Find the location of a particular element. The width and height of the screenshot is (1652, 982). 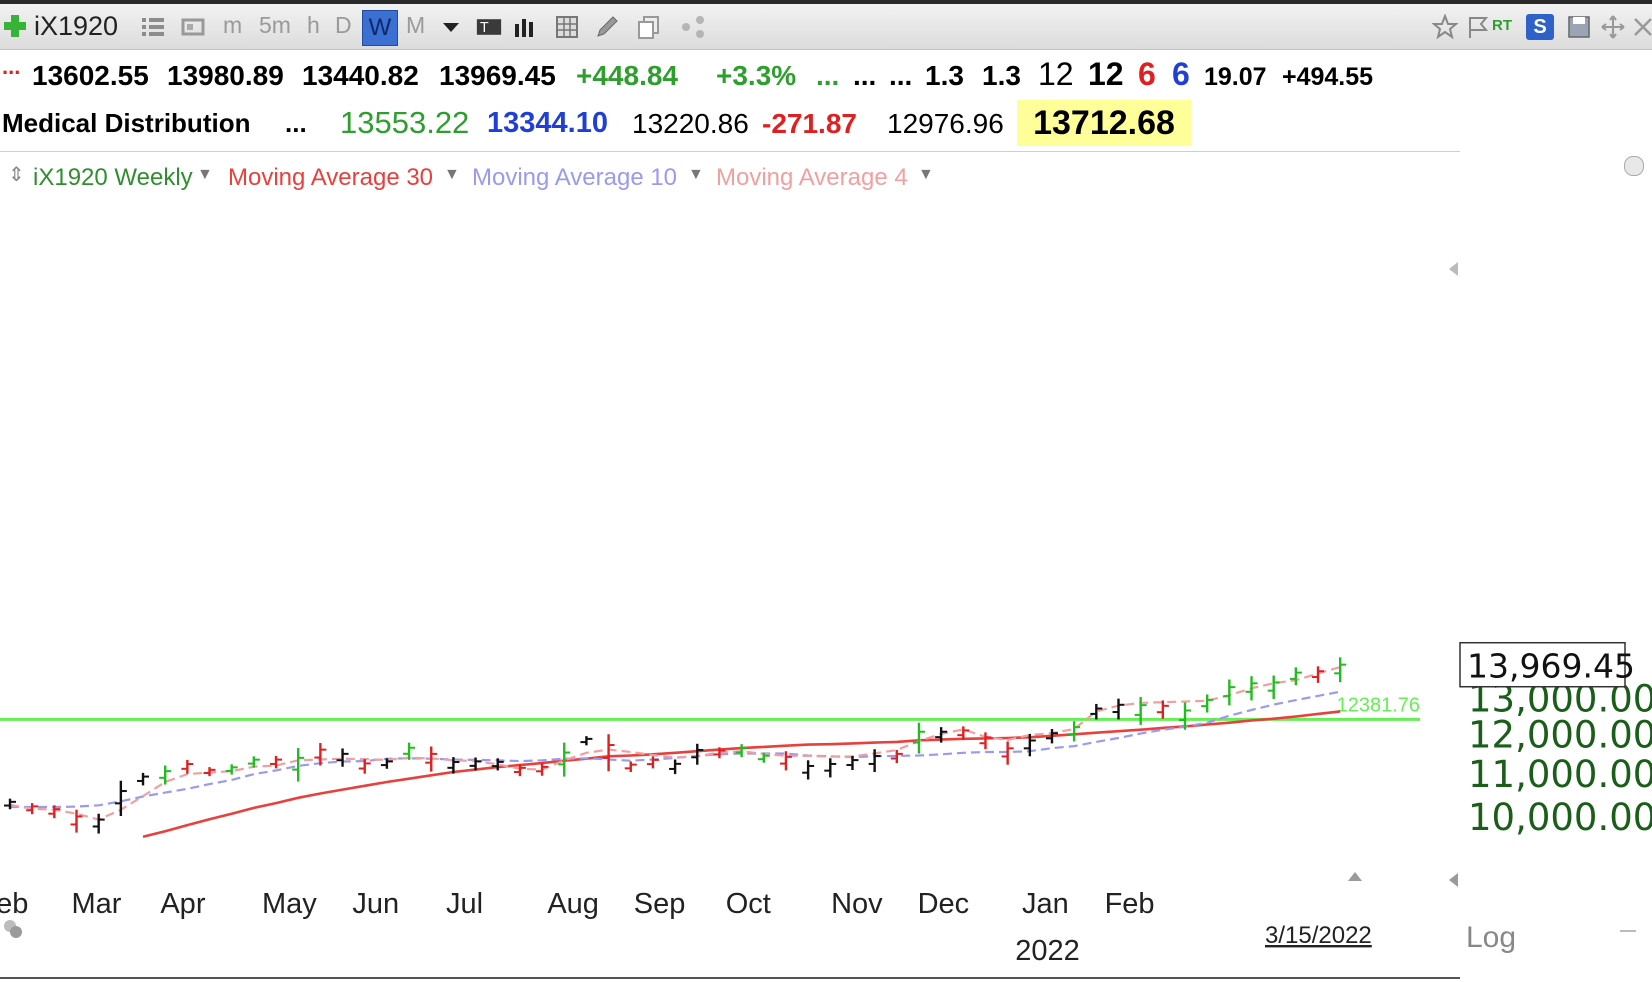

price-bars is located at coordinates (675, 745).